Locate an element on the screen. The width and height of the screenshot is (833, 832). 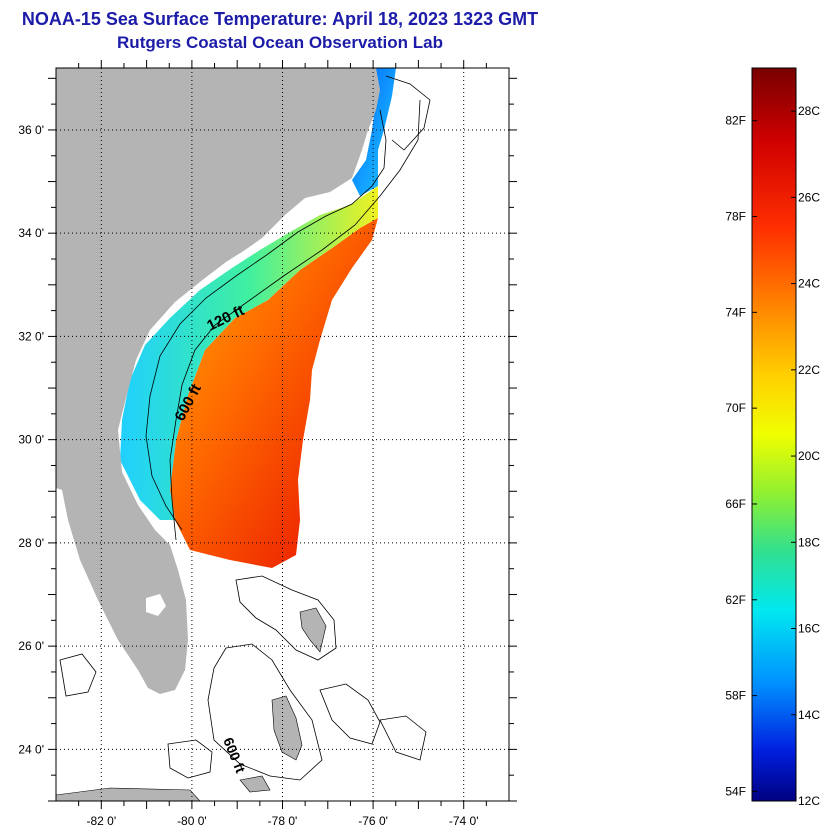
lon-label: -76 0' is located at coordinates (373, 821).